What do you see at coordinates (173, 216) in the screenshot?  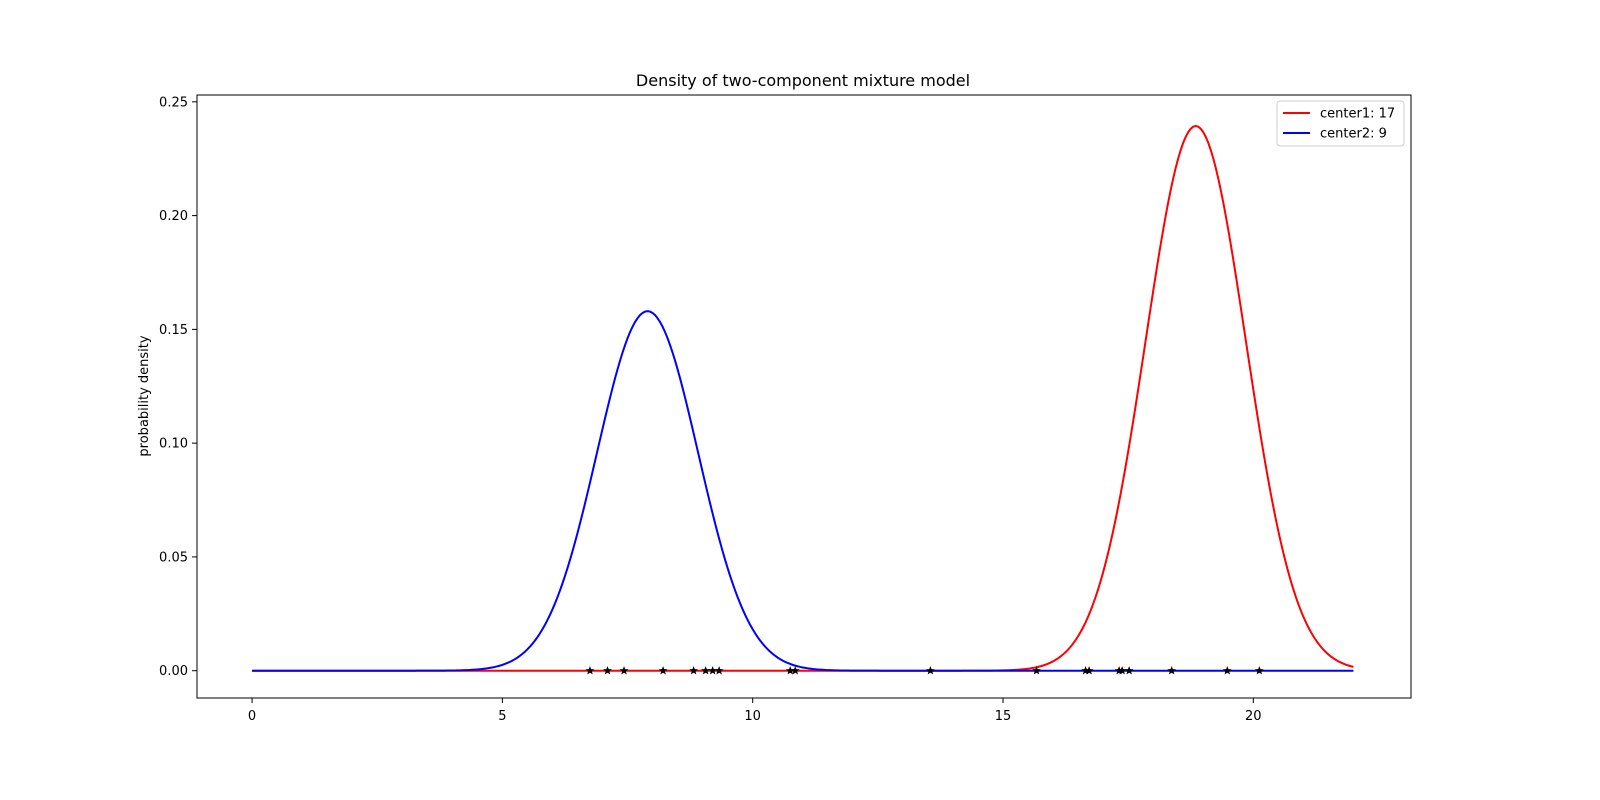 I see `y-tick-label: 0.20` at bounding box center [173, 216].